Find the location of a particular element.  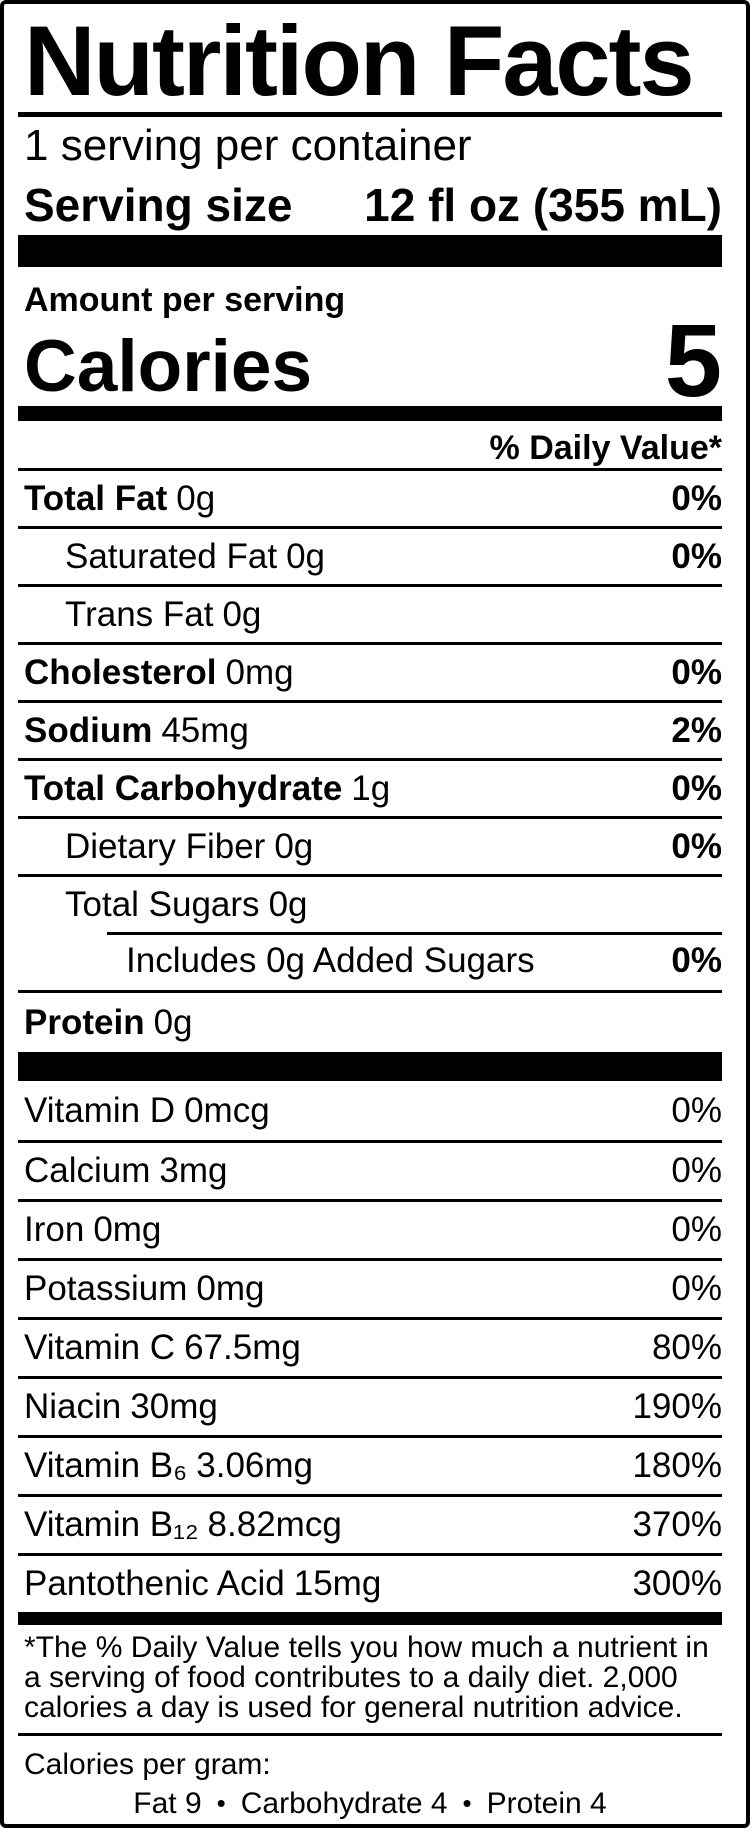

vitamin-row-vitamin-d: Vitamin D 0mcg 0% is located at coordinates (370, 1110).